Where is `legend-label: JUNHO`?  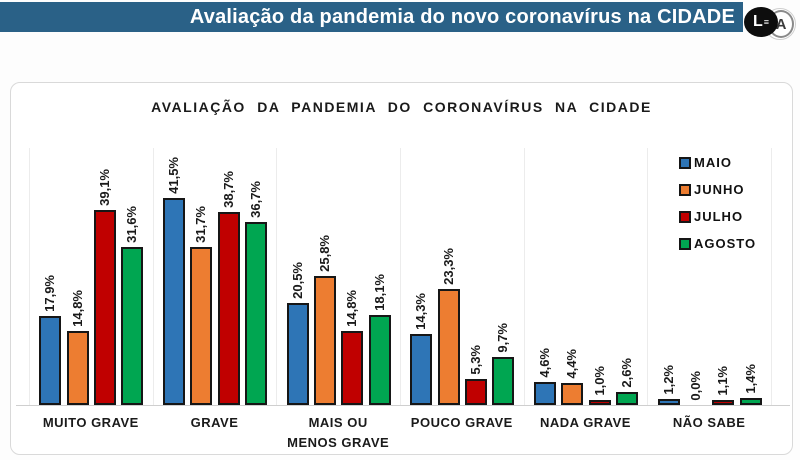 legend-label: JUNHO is located at coordinates (719, 189).